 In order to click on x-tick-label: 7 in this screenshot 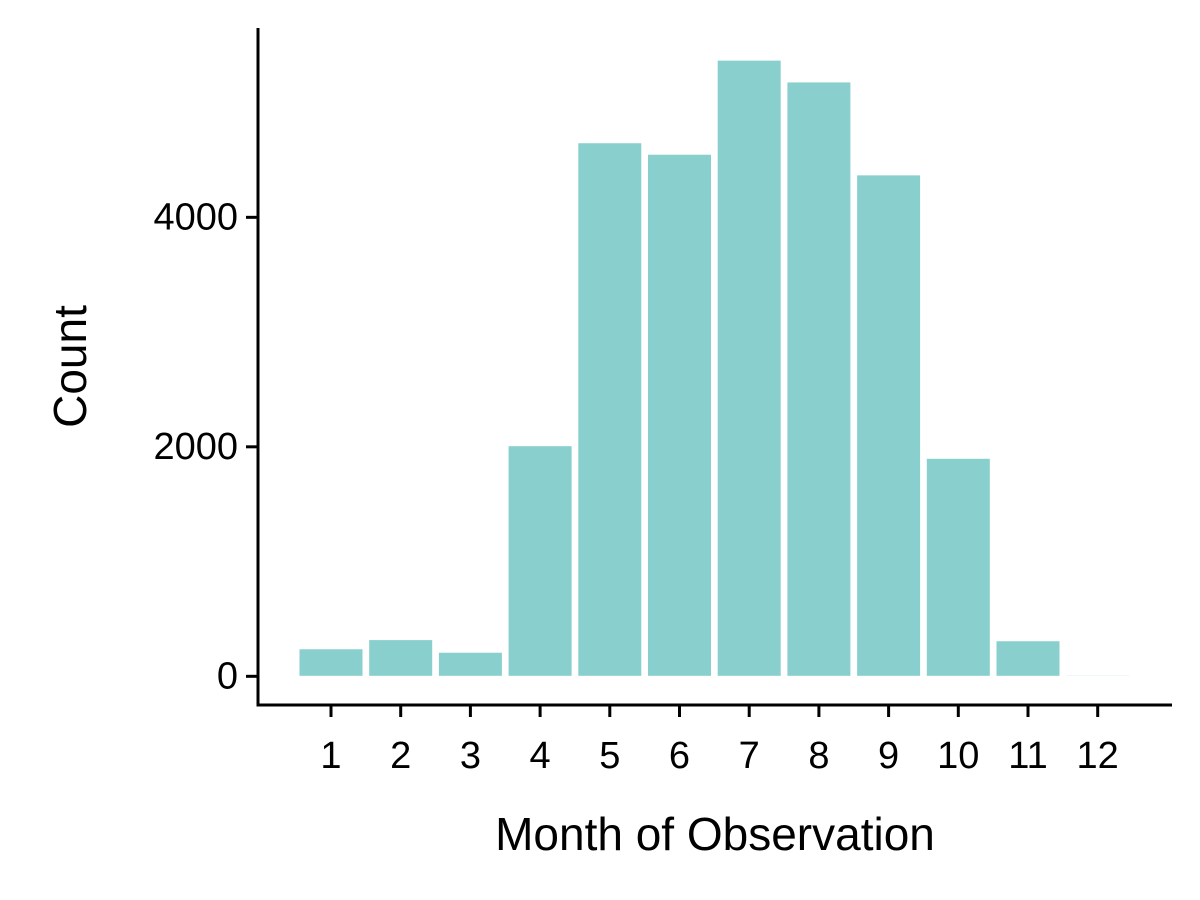, I will do `click(749, 756)`.